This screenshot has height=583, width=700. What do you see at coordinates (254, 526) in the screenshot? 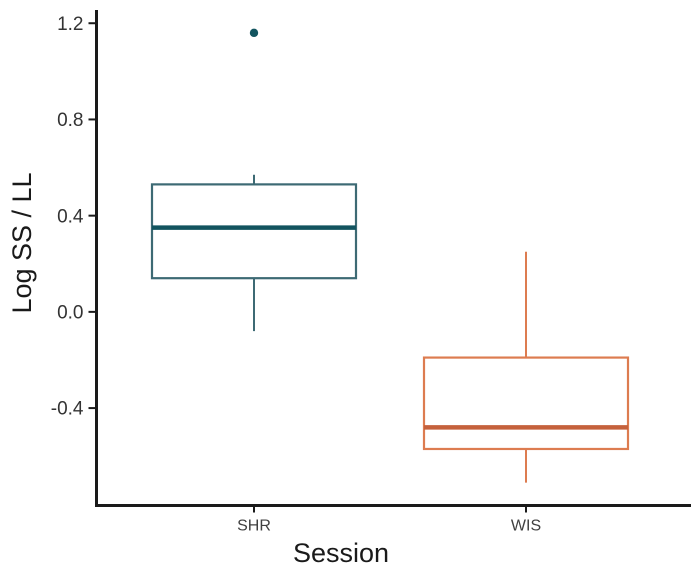
I see `x-tick-label: SHR` at bounding box center [254, 526].